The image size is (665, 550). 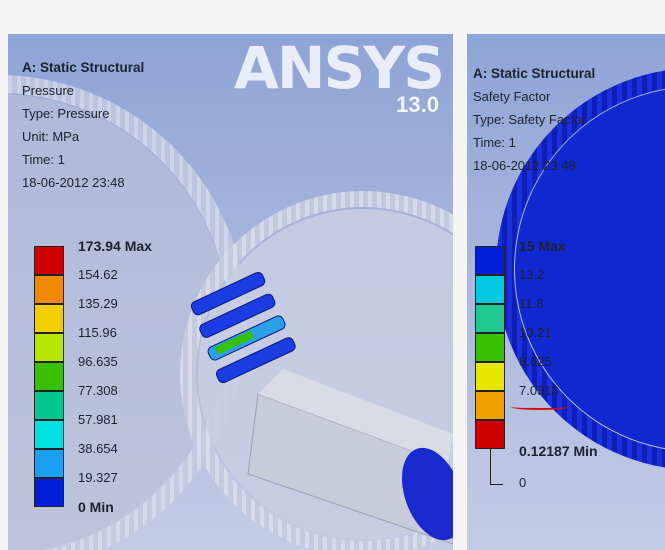 I want to click on result-name: Safety Factor, so click(x=512, y=96).